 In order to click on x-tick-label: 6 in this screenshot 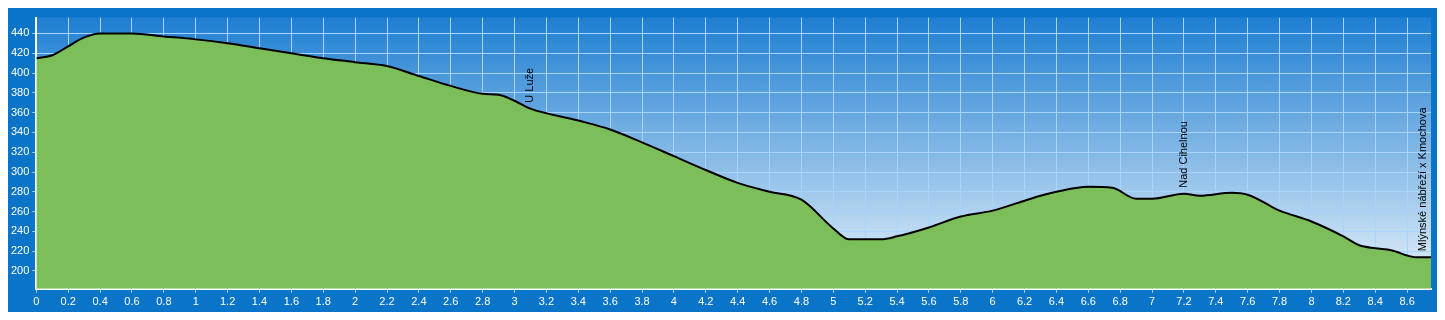, I will do `click(992, 301)`.